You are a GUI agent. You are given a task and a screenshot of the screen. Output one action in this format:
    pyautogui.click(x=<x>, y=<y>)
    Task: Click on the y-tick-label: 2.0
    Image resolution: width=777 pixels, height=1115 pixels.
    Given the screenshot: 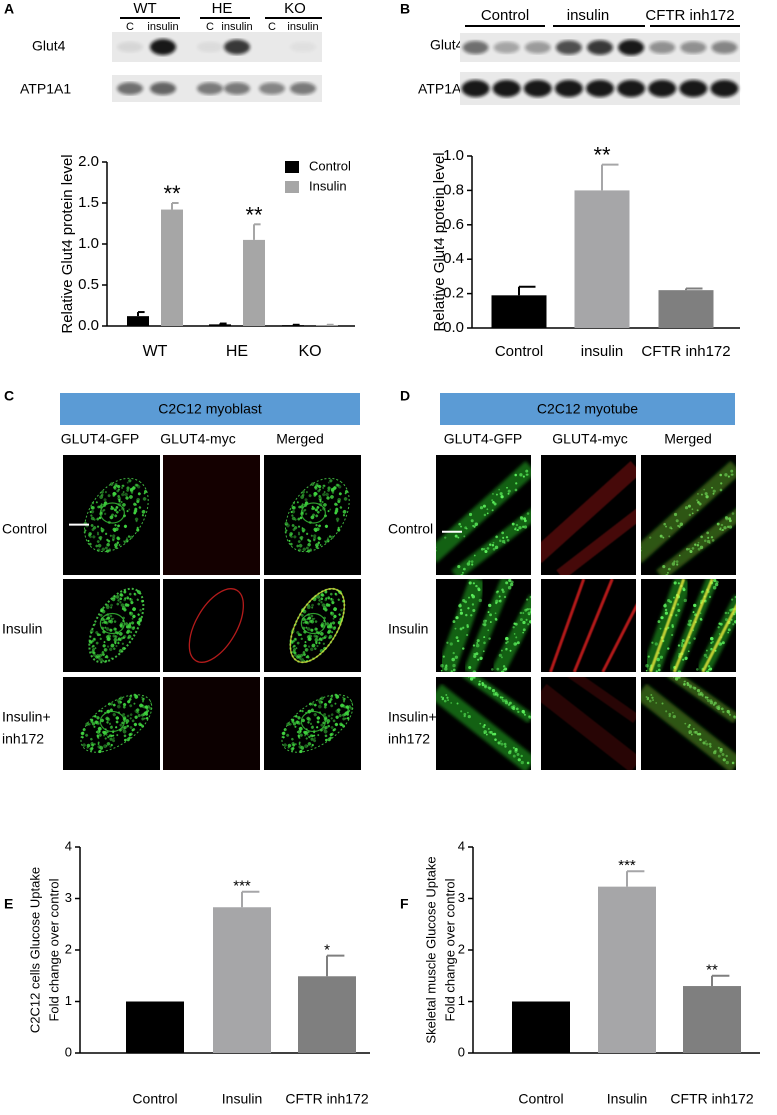 What is the action you would take?
    pyautogui.click(x=88, y=161)
    